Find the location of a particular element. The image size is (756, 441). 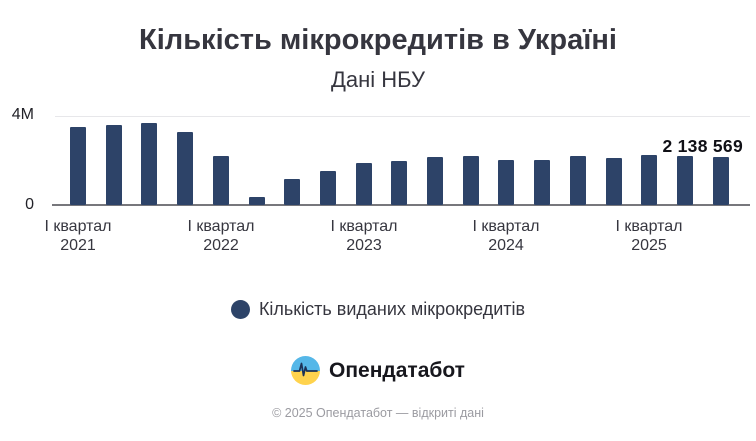

legend-dot-icon is located at coordinates (240, 309).